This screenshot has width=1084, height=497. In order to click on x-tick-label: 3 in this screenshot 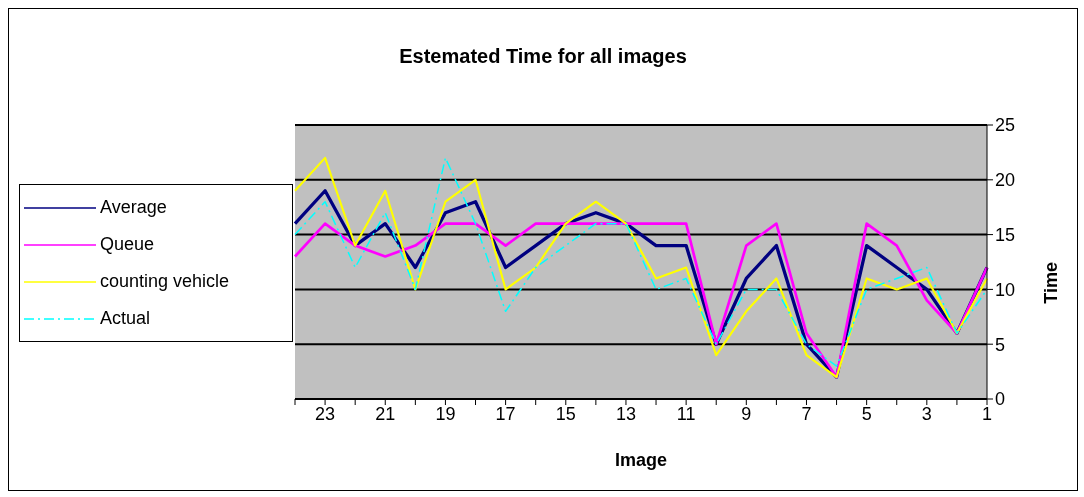, I will do `click(926, 413)`.